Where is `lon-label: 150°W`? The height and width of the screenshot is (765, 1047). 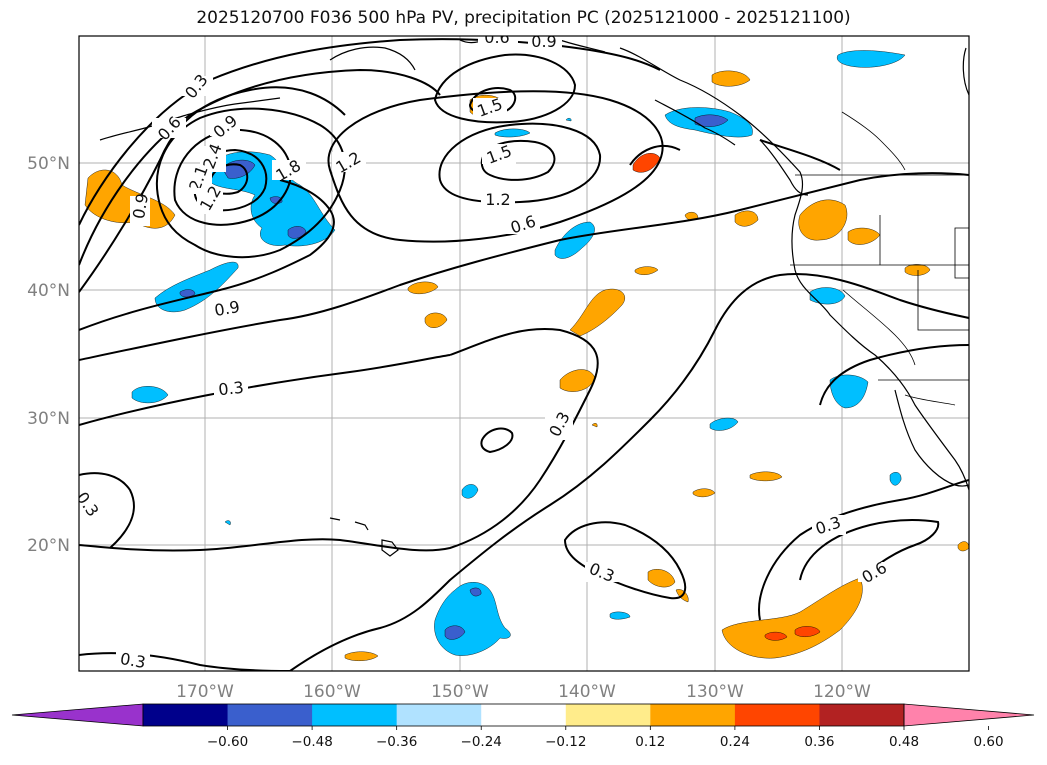
lon-label: 150°W is located at coordinates (460, 692).